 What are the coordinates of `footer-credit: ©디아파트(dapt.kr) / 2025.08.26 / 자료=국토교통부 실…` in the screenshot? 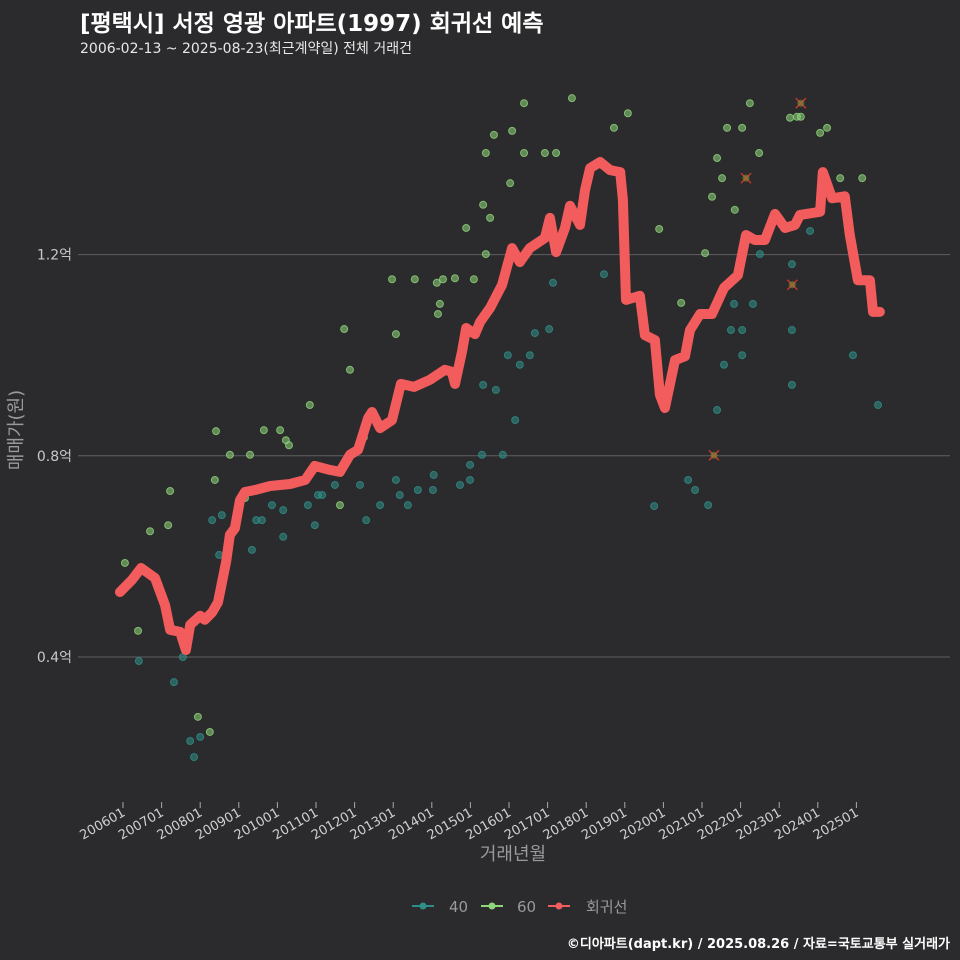 It's located at (758, 944).